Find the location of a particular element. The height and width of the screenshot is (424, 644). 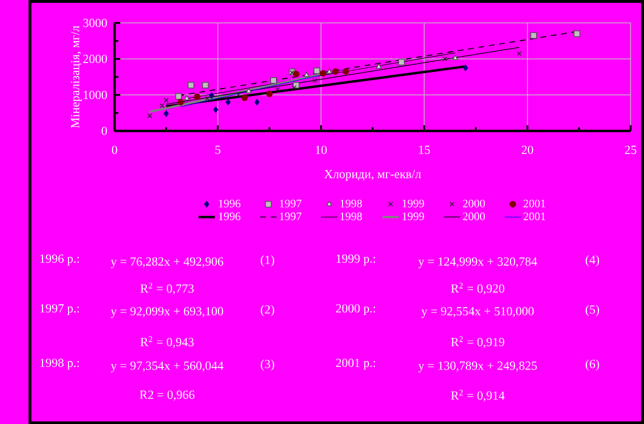

text: (1) is located at coordinates (267, 260).